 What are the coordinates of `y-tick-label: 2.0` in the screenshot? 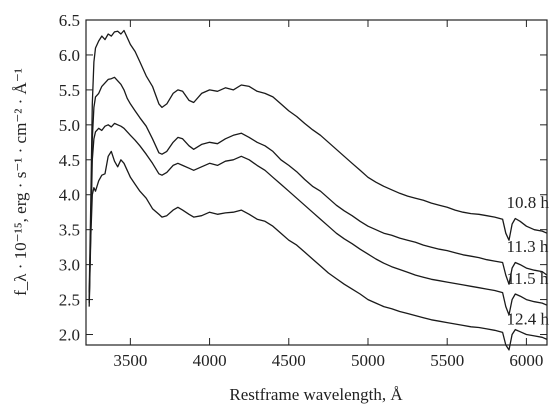 It's located at (69, 335).